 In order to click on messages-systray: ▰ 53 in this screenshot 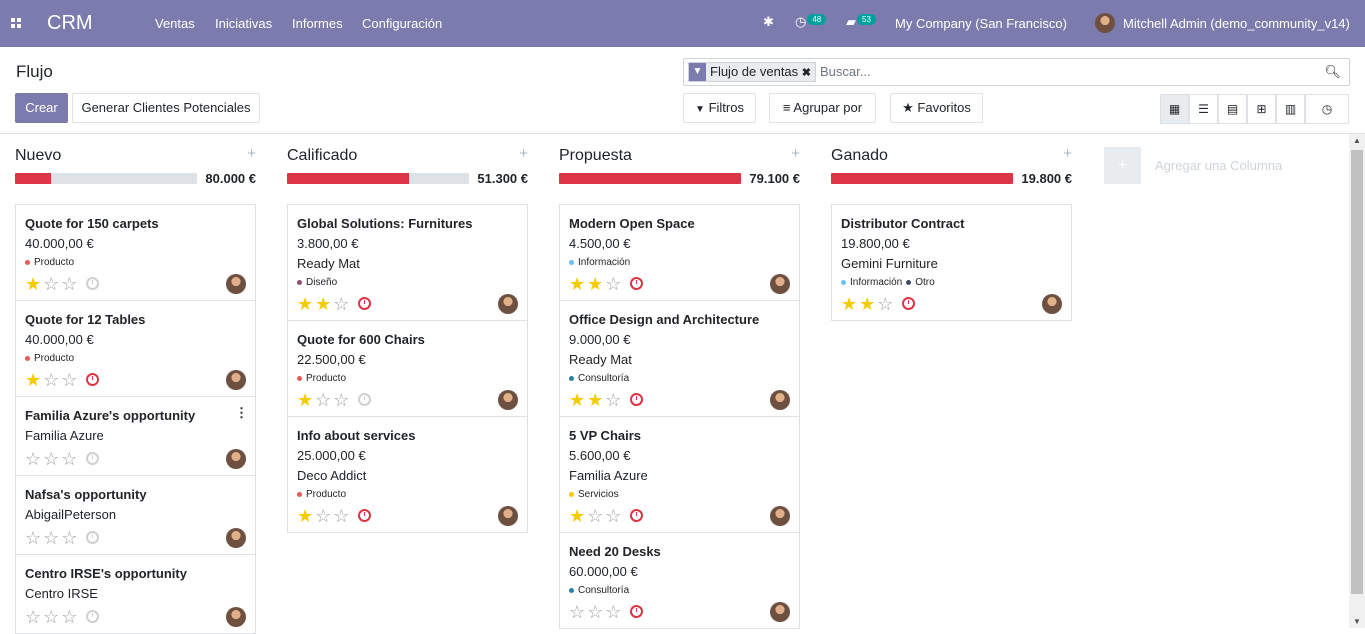, I will do `click(861, 22)`.